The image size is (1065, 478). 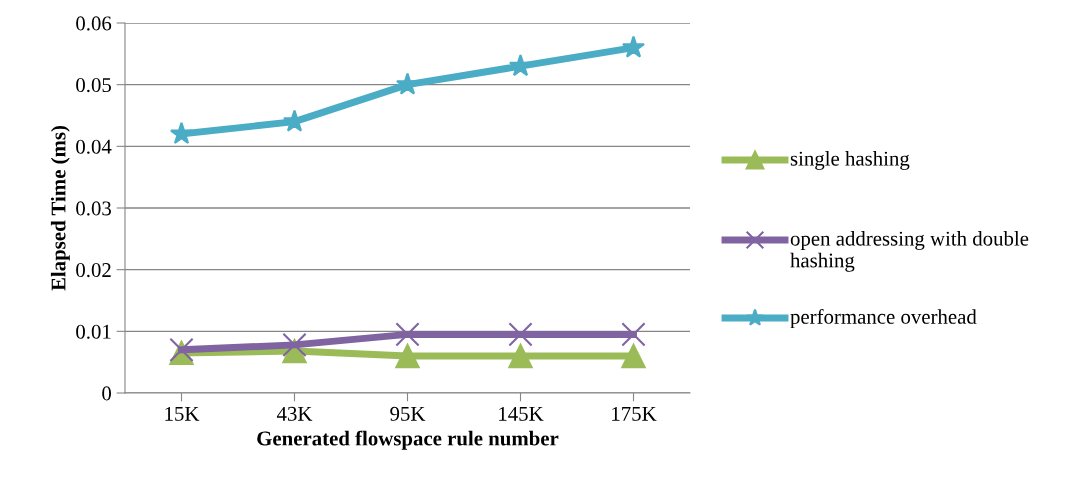 I want to click on x-tick-label: 15K, so click(x=182, y=413).